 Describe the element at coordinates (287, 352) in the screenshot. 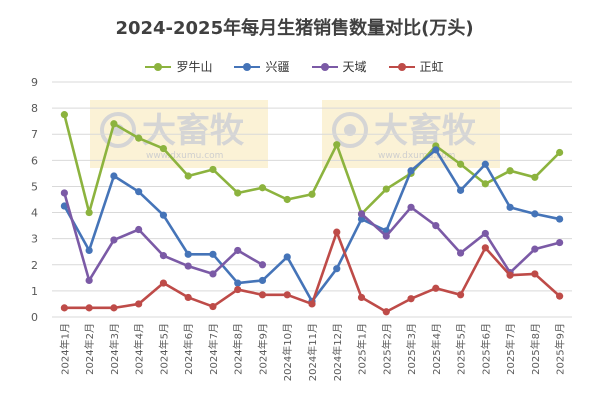

I see `x-tick-label: 2024年10月` at that location.